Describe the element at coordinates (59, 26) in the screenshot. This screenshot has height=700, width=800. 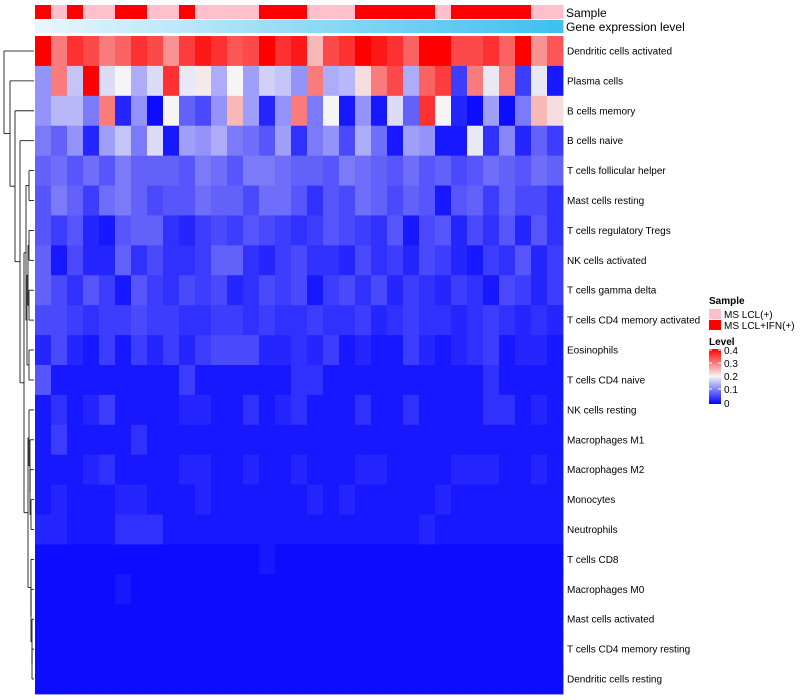
I see `expression-annotation-cell` at that location.